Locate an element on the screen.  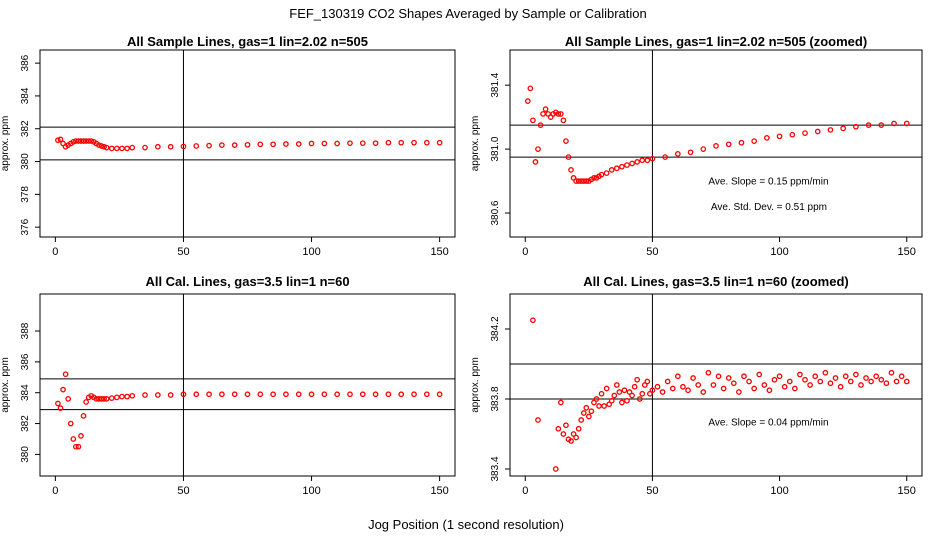
x-tick-label: 150 is located at coordinates (439, 491).